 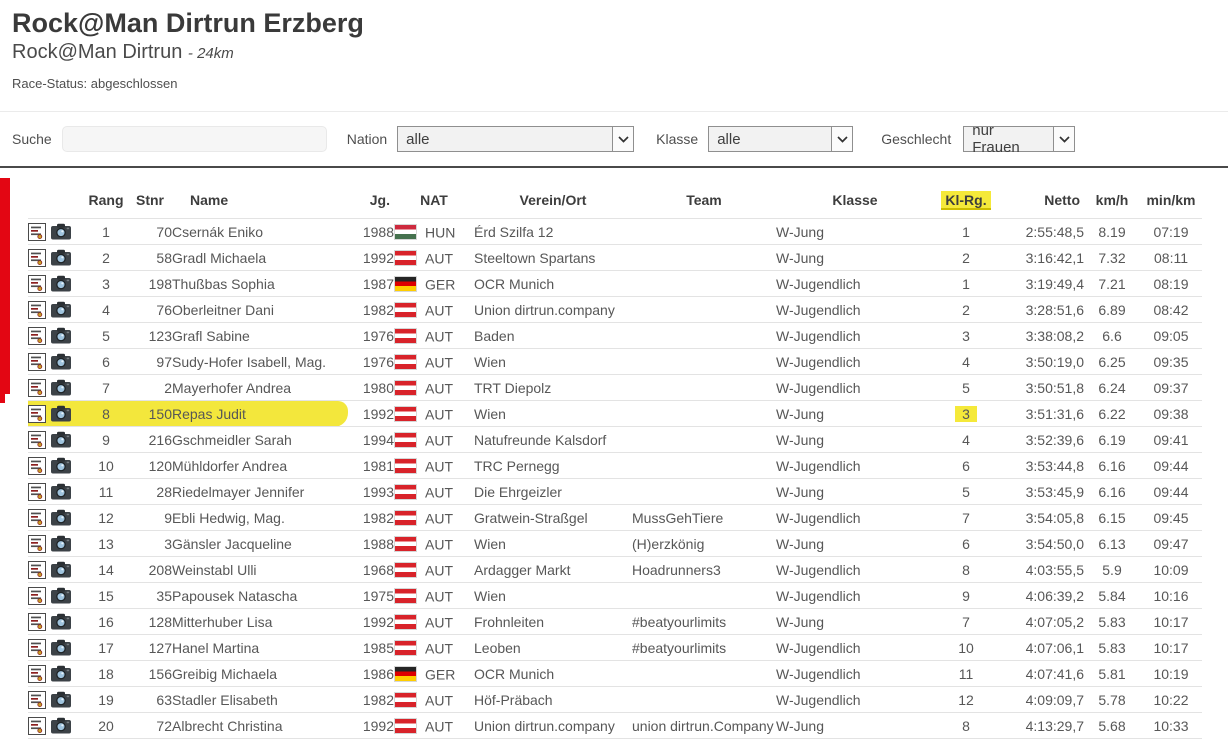 What do you see at coordinates (209, 200) in the screenshot?
I see `column-header-name: Name` at bounding box center [209, 200].